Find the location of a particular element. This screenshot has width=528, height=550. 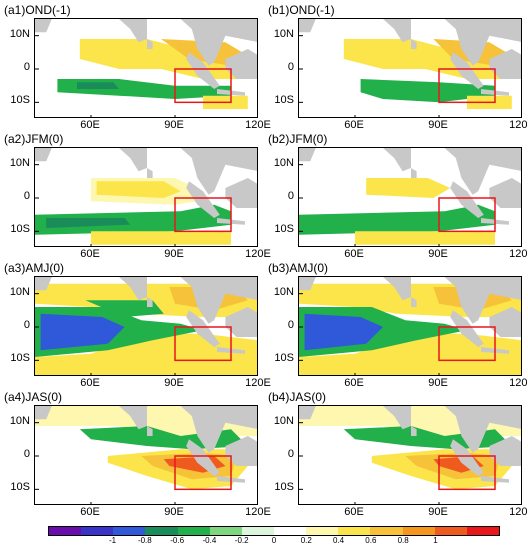

colorbar-label: -0.6 is located at coordinates (177, 540).